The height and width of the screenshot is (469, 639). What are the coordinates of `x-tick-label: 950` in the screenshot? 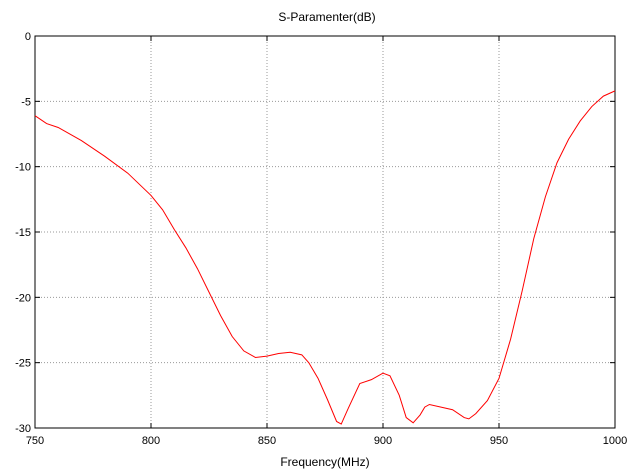 It's located at (499, 441).